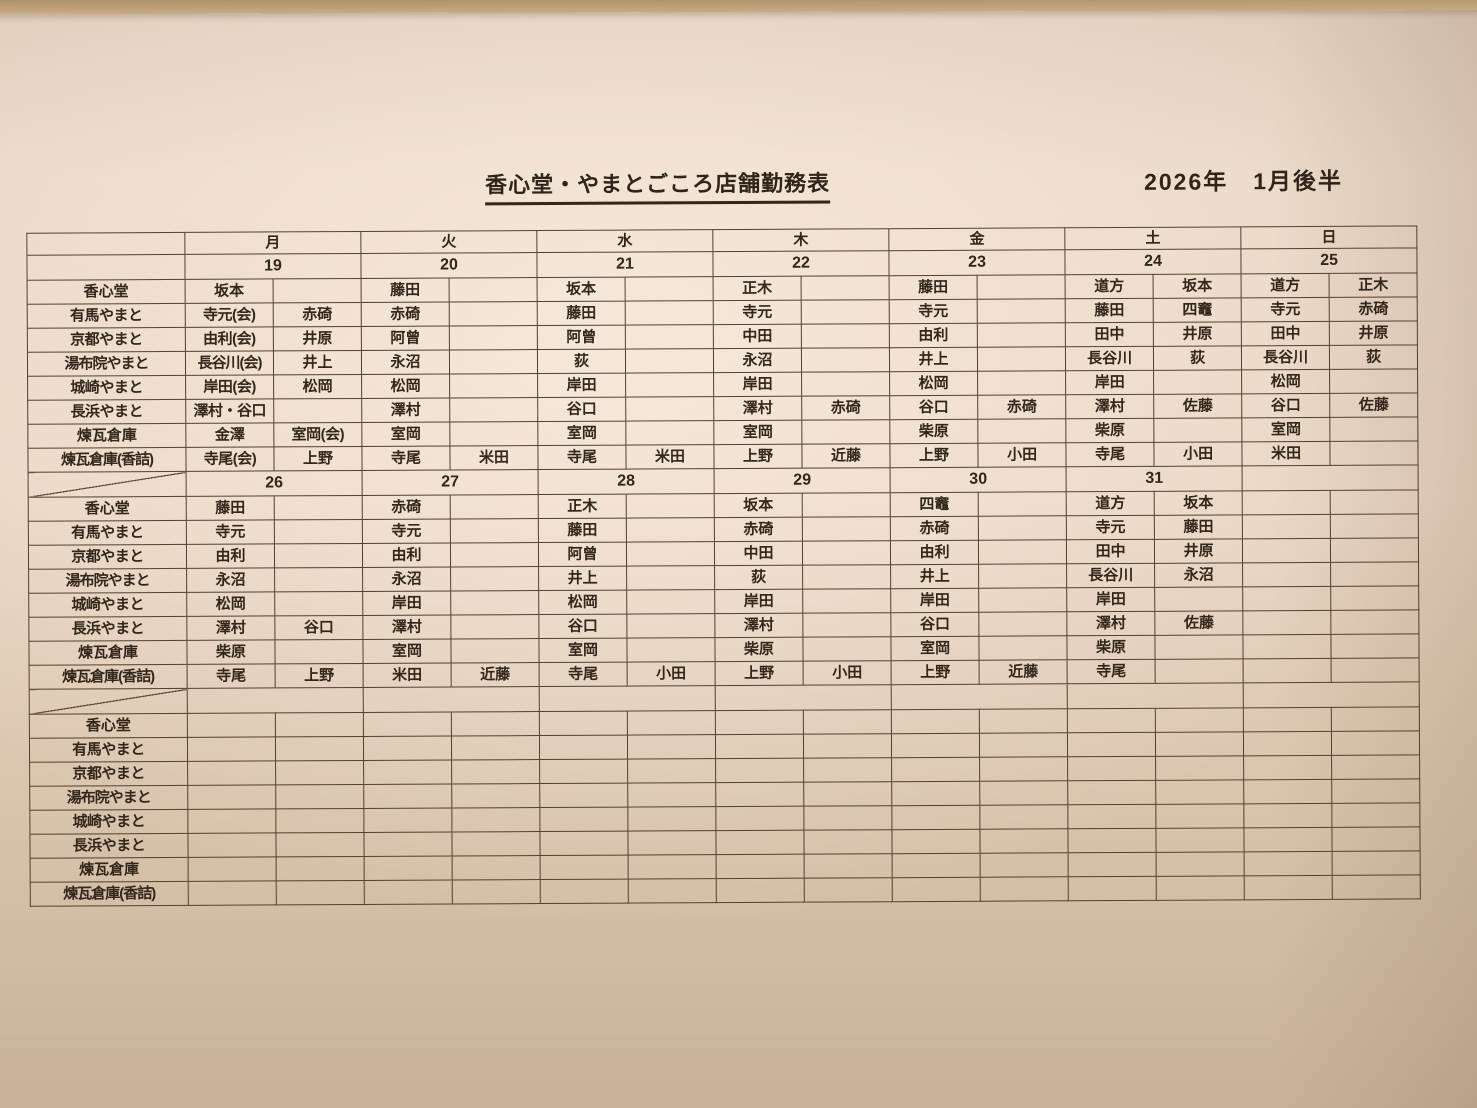  Describe the element at coordinates (934, 504) in the screenshot. I see `shift-cell: 四竈` at that location.